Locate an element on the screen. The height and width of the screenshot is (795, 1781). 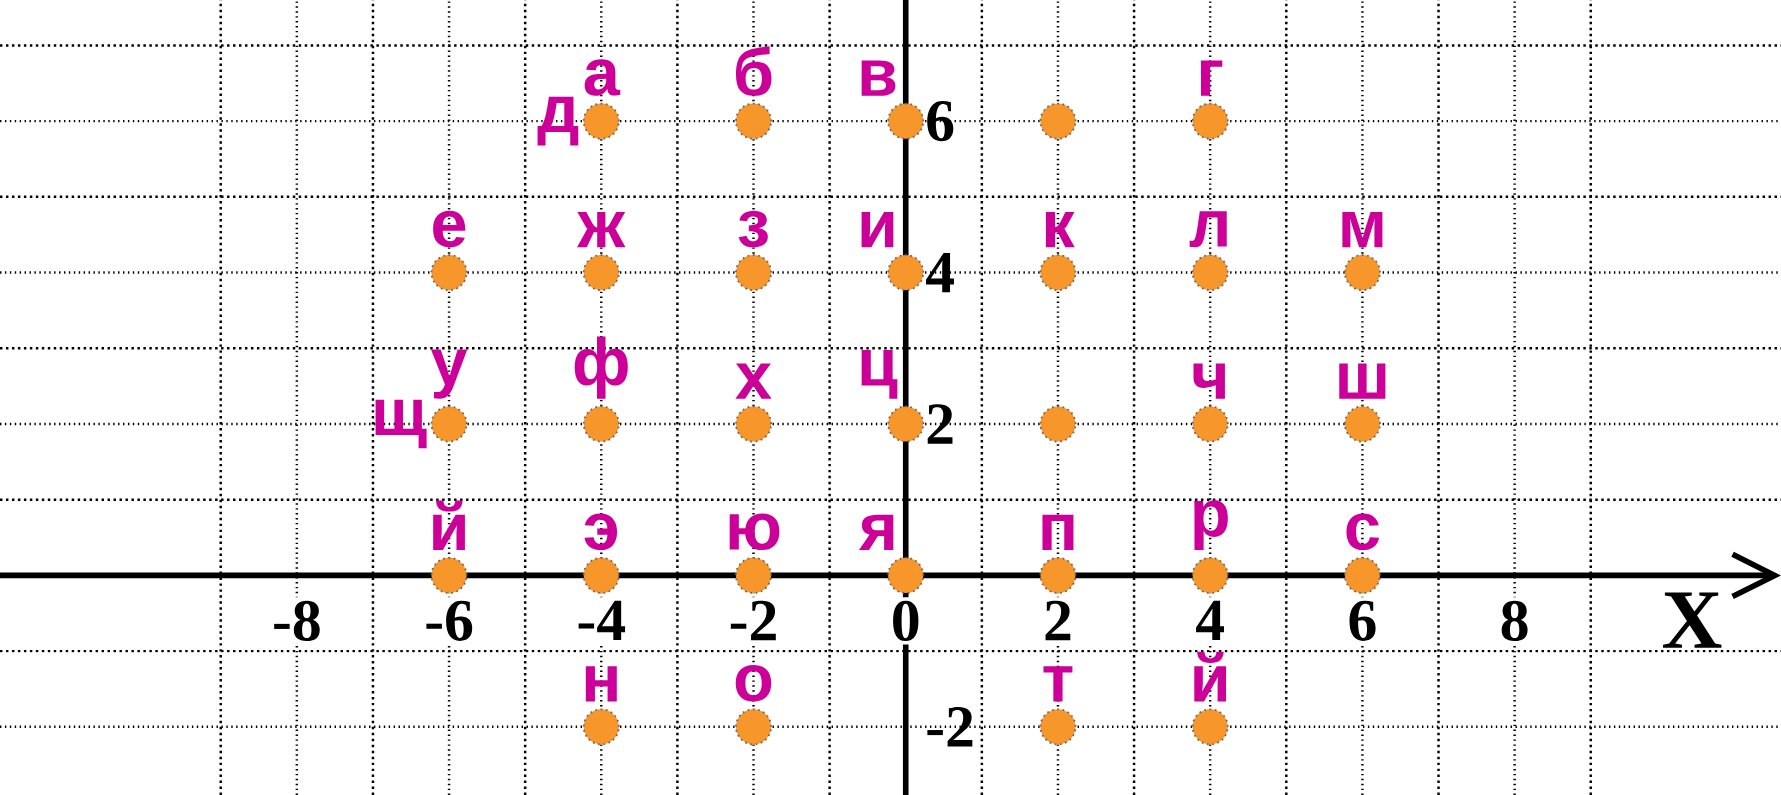
annotation: и is located at coordinates (877, 229).